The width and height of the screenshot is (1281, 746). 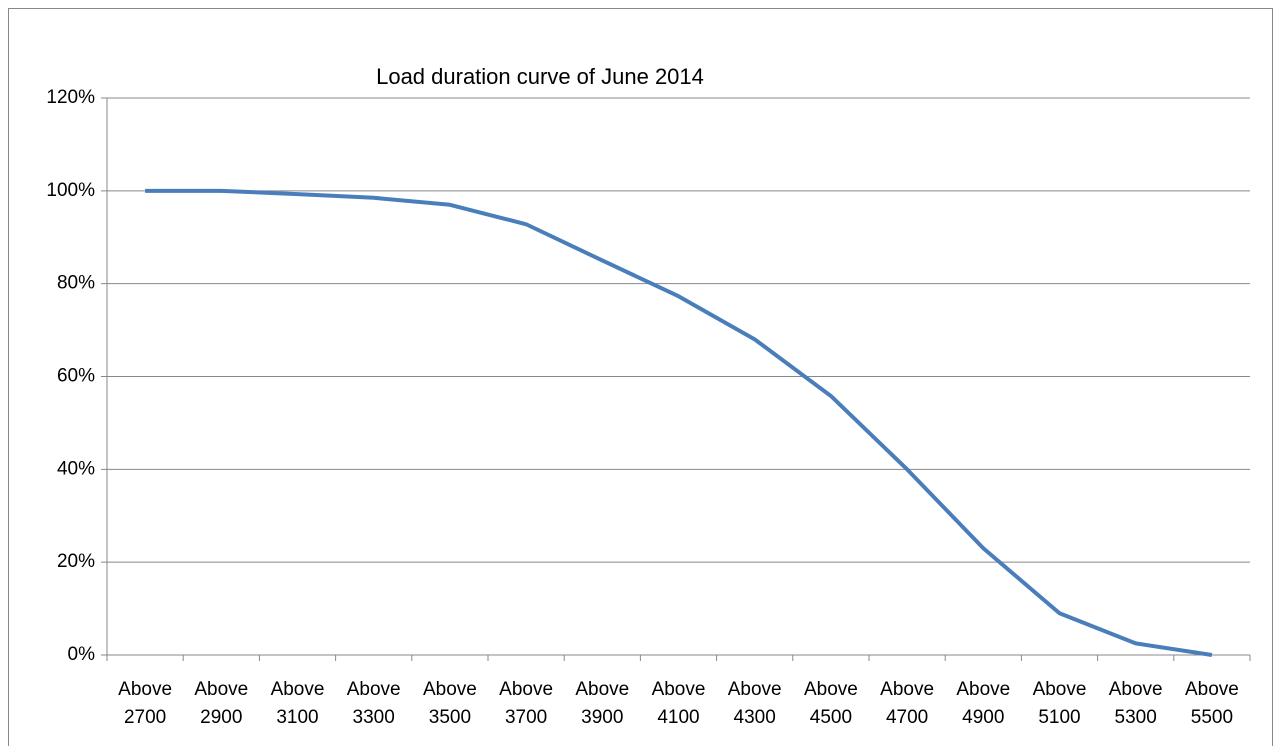 I want to click on x-tick-label: Above 3100, so click(x=297, y=703).